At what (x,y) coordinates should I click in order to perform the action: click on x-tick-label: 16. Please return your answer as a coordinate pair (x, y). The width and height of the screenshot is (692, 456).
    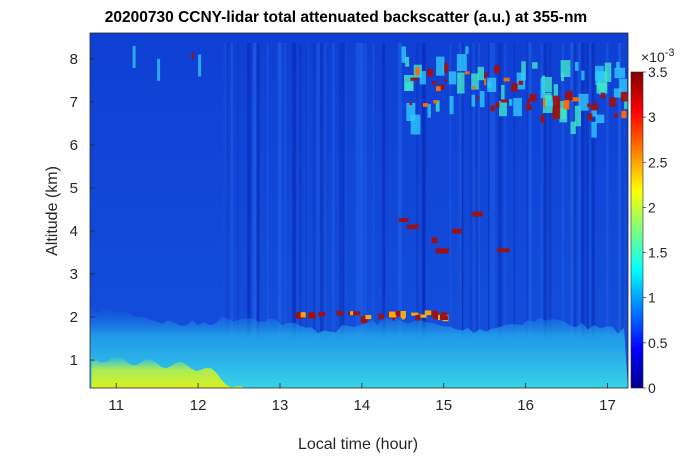
    Looking at the image, I should click on (525, 405).